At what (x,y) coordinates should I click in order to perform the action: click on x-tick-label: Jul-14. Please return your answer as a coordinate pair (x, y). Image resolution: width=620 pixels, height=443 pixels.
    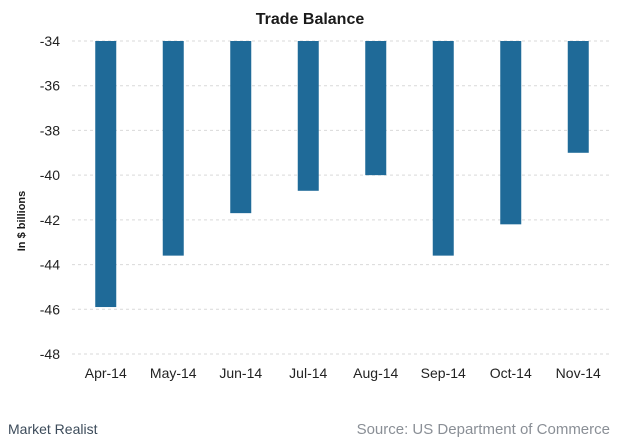
    Looking at the image, I should click on (308, 373).